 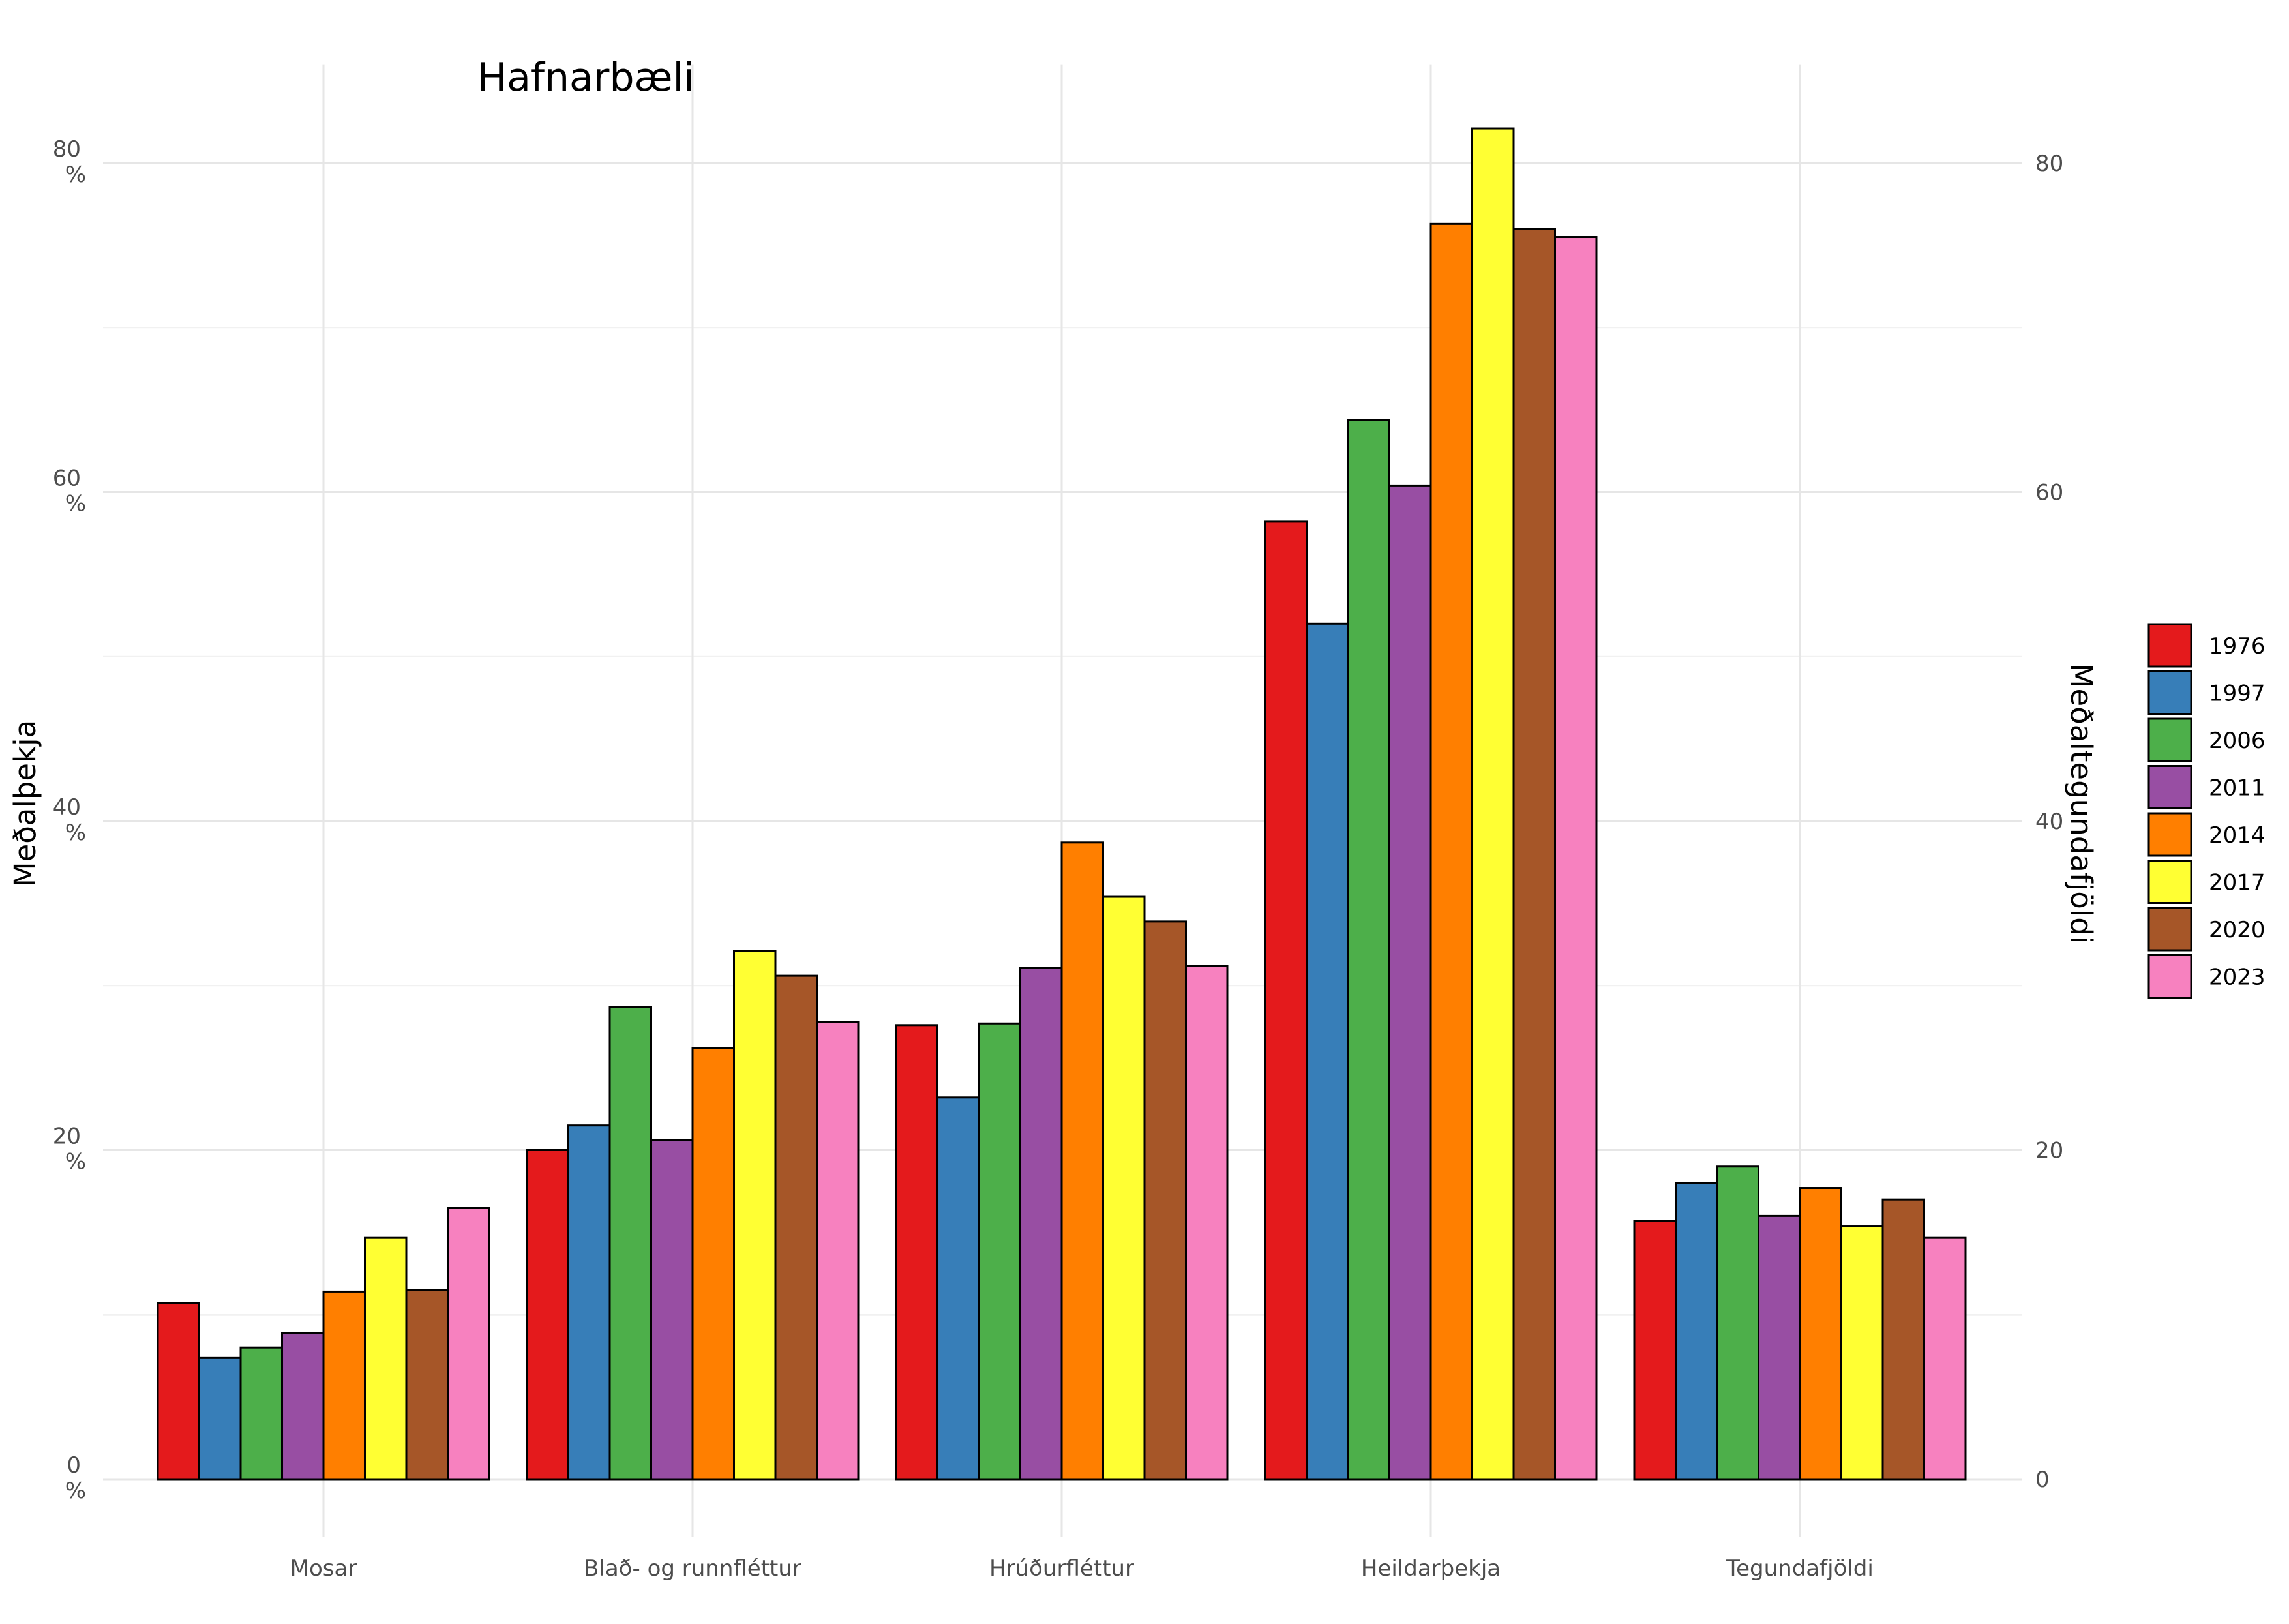 What do you see at coordinates (178, 1391) in the screenshot?
I see `bar-mosar-1976` at bounding box center [178, 1391].